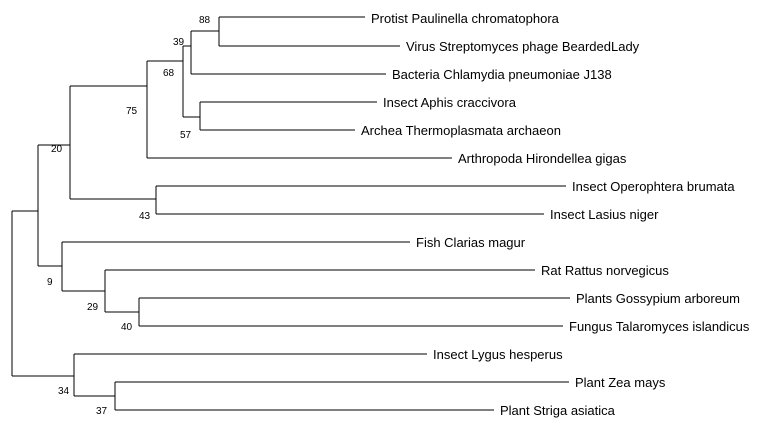 This screenshot has height=442, width=783. Describe the element at coordinates (659, 326) in the screenshot. I see `leaf-label-talaromyces: Fungus Talaromyces islandicus` at that location.